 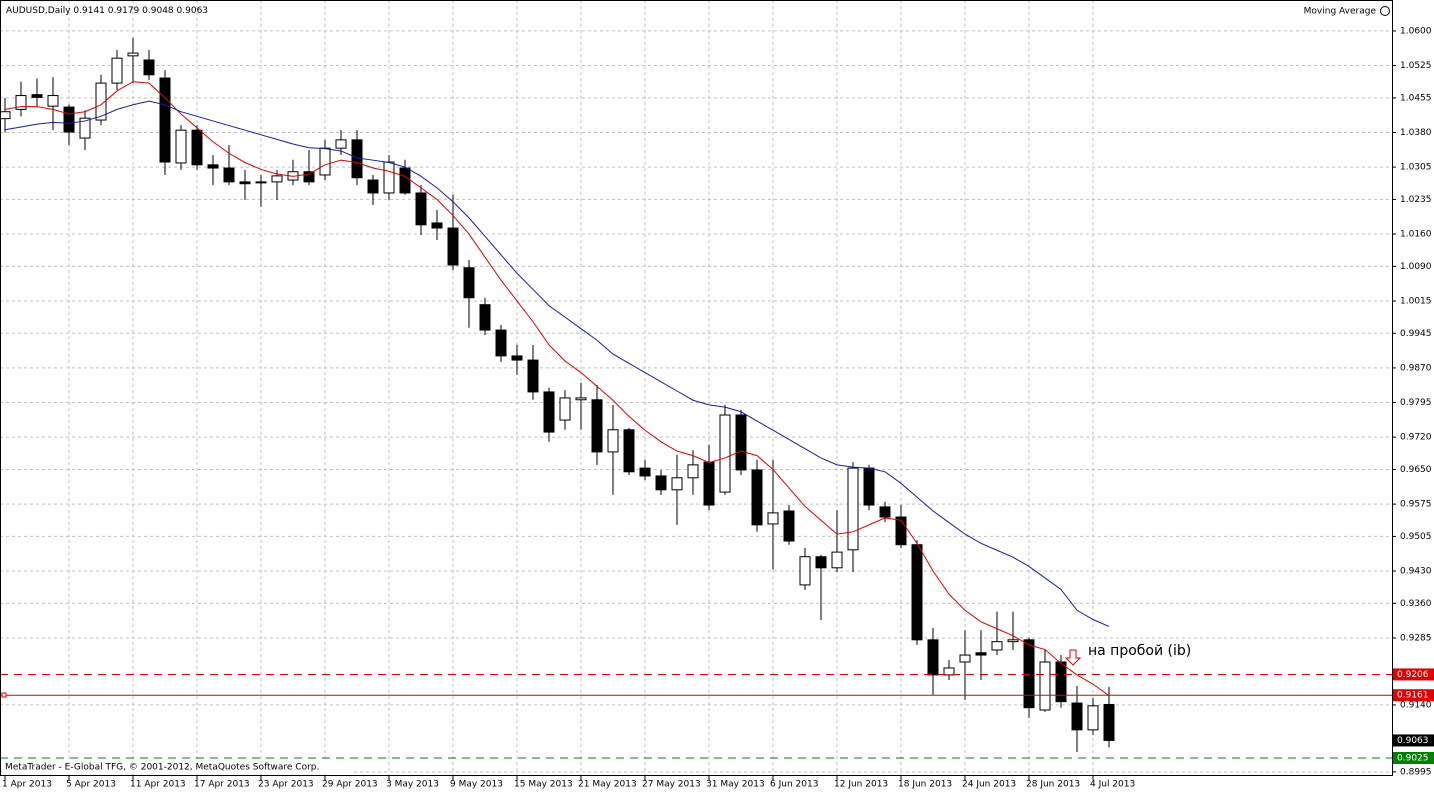 I want to click on y-tick-label: 0.9430, so click(x=1416, y=572).